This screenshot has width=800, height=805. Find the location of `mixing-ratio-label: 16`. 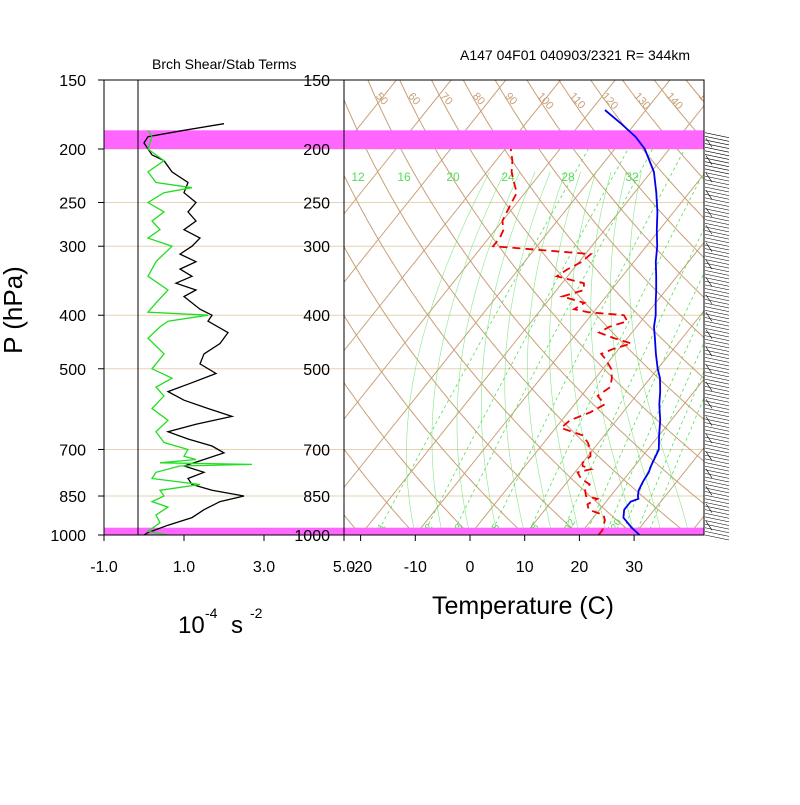

mixing-ratio-label: 16 is located at coordinates (404, 177).